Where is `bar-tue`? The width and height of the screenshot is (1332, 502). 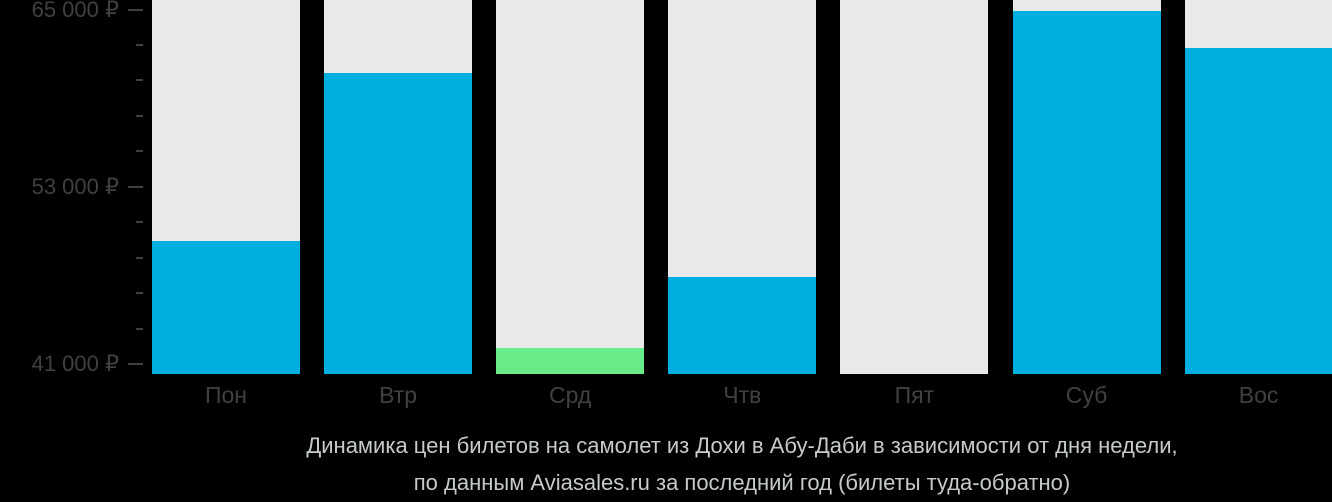 bar-tue is located at coordinates (398, 223).